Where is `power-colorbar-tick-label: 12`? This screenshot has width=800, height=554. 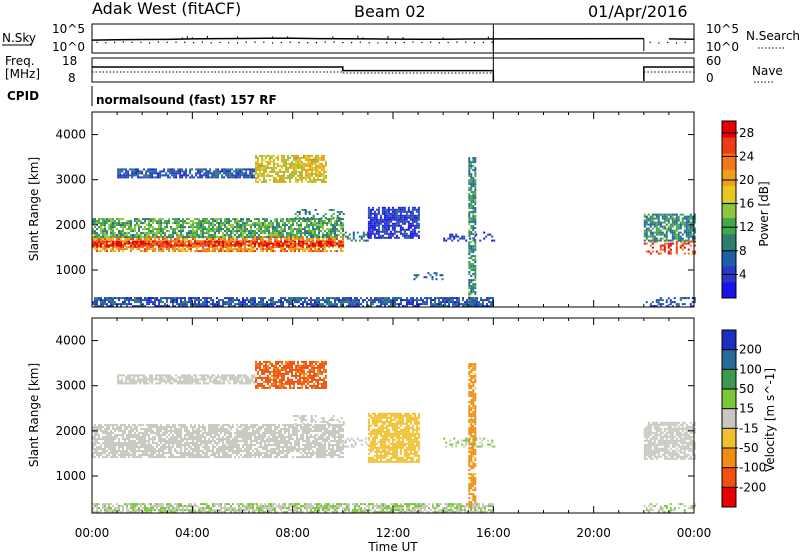 power-colorbar-tick-label: 12 is located at coordinates (746, 227).